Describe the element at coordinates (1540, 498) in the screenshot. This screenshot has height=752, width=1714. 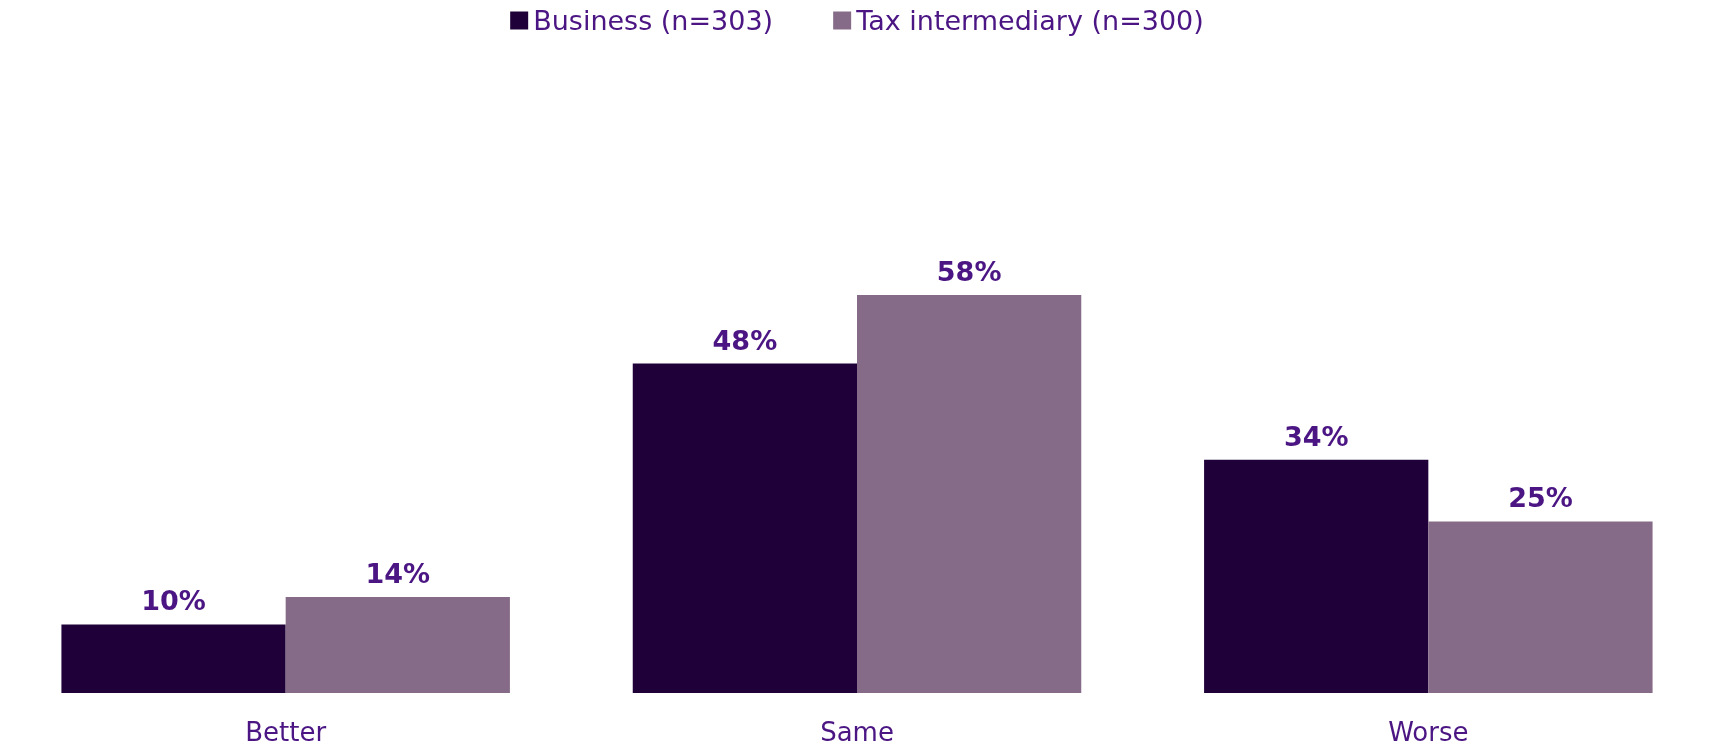
I see `data-label: 25%` at that location.